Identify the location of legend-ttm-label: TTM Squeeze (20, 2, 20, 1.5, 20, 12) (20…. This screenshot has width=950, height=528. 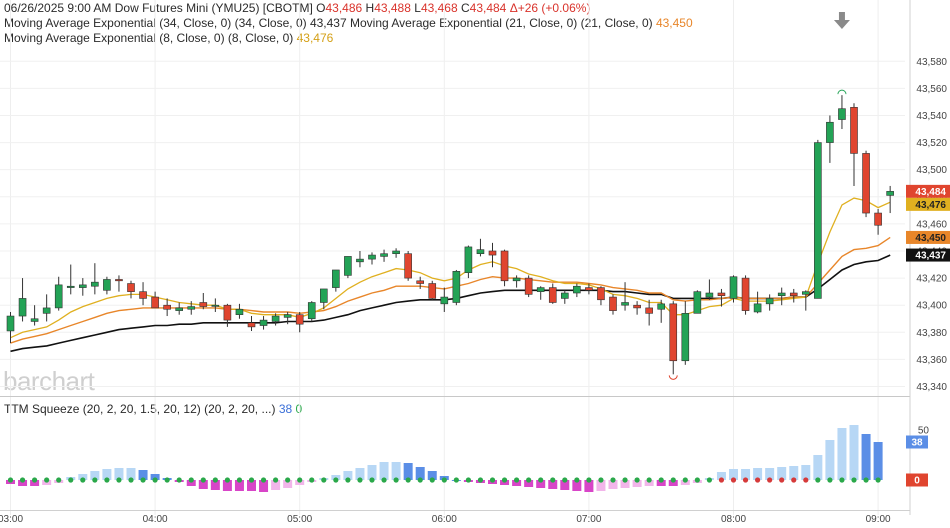
(140, 409).